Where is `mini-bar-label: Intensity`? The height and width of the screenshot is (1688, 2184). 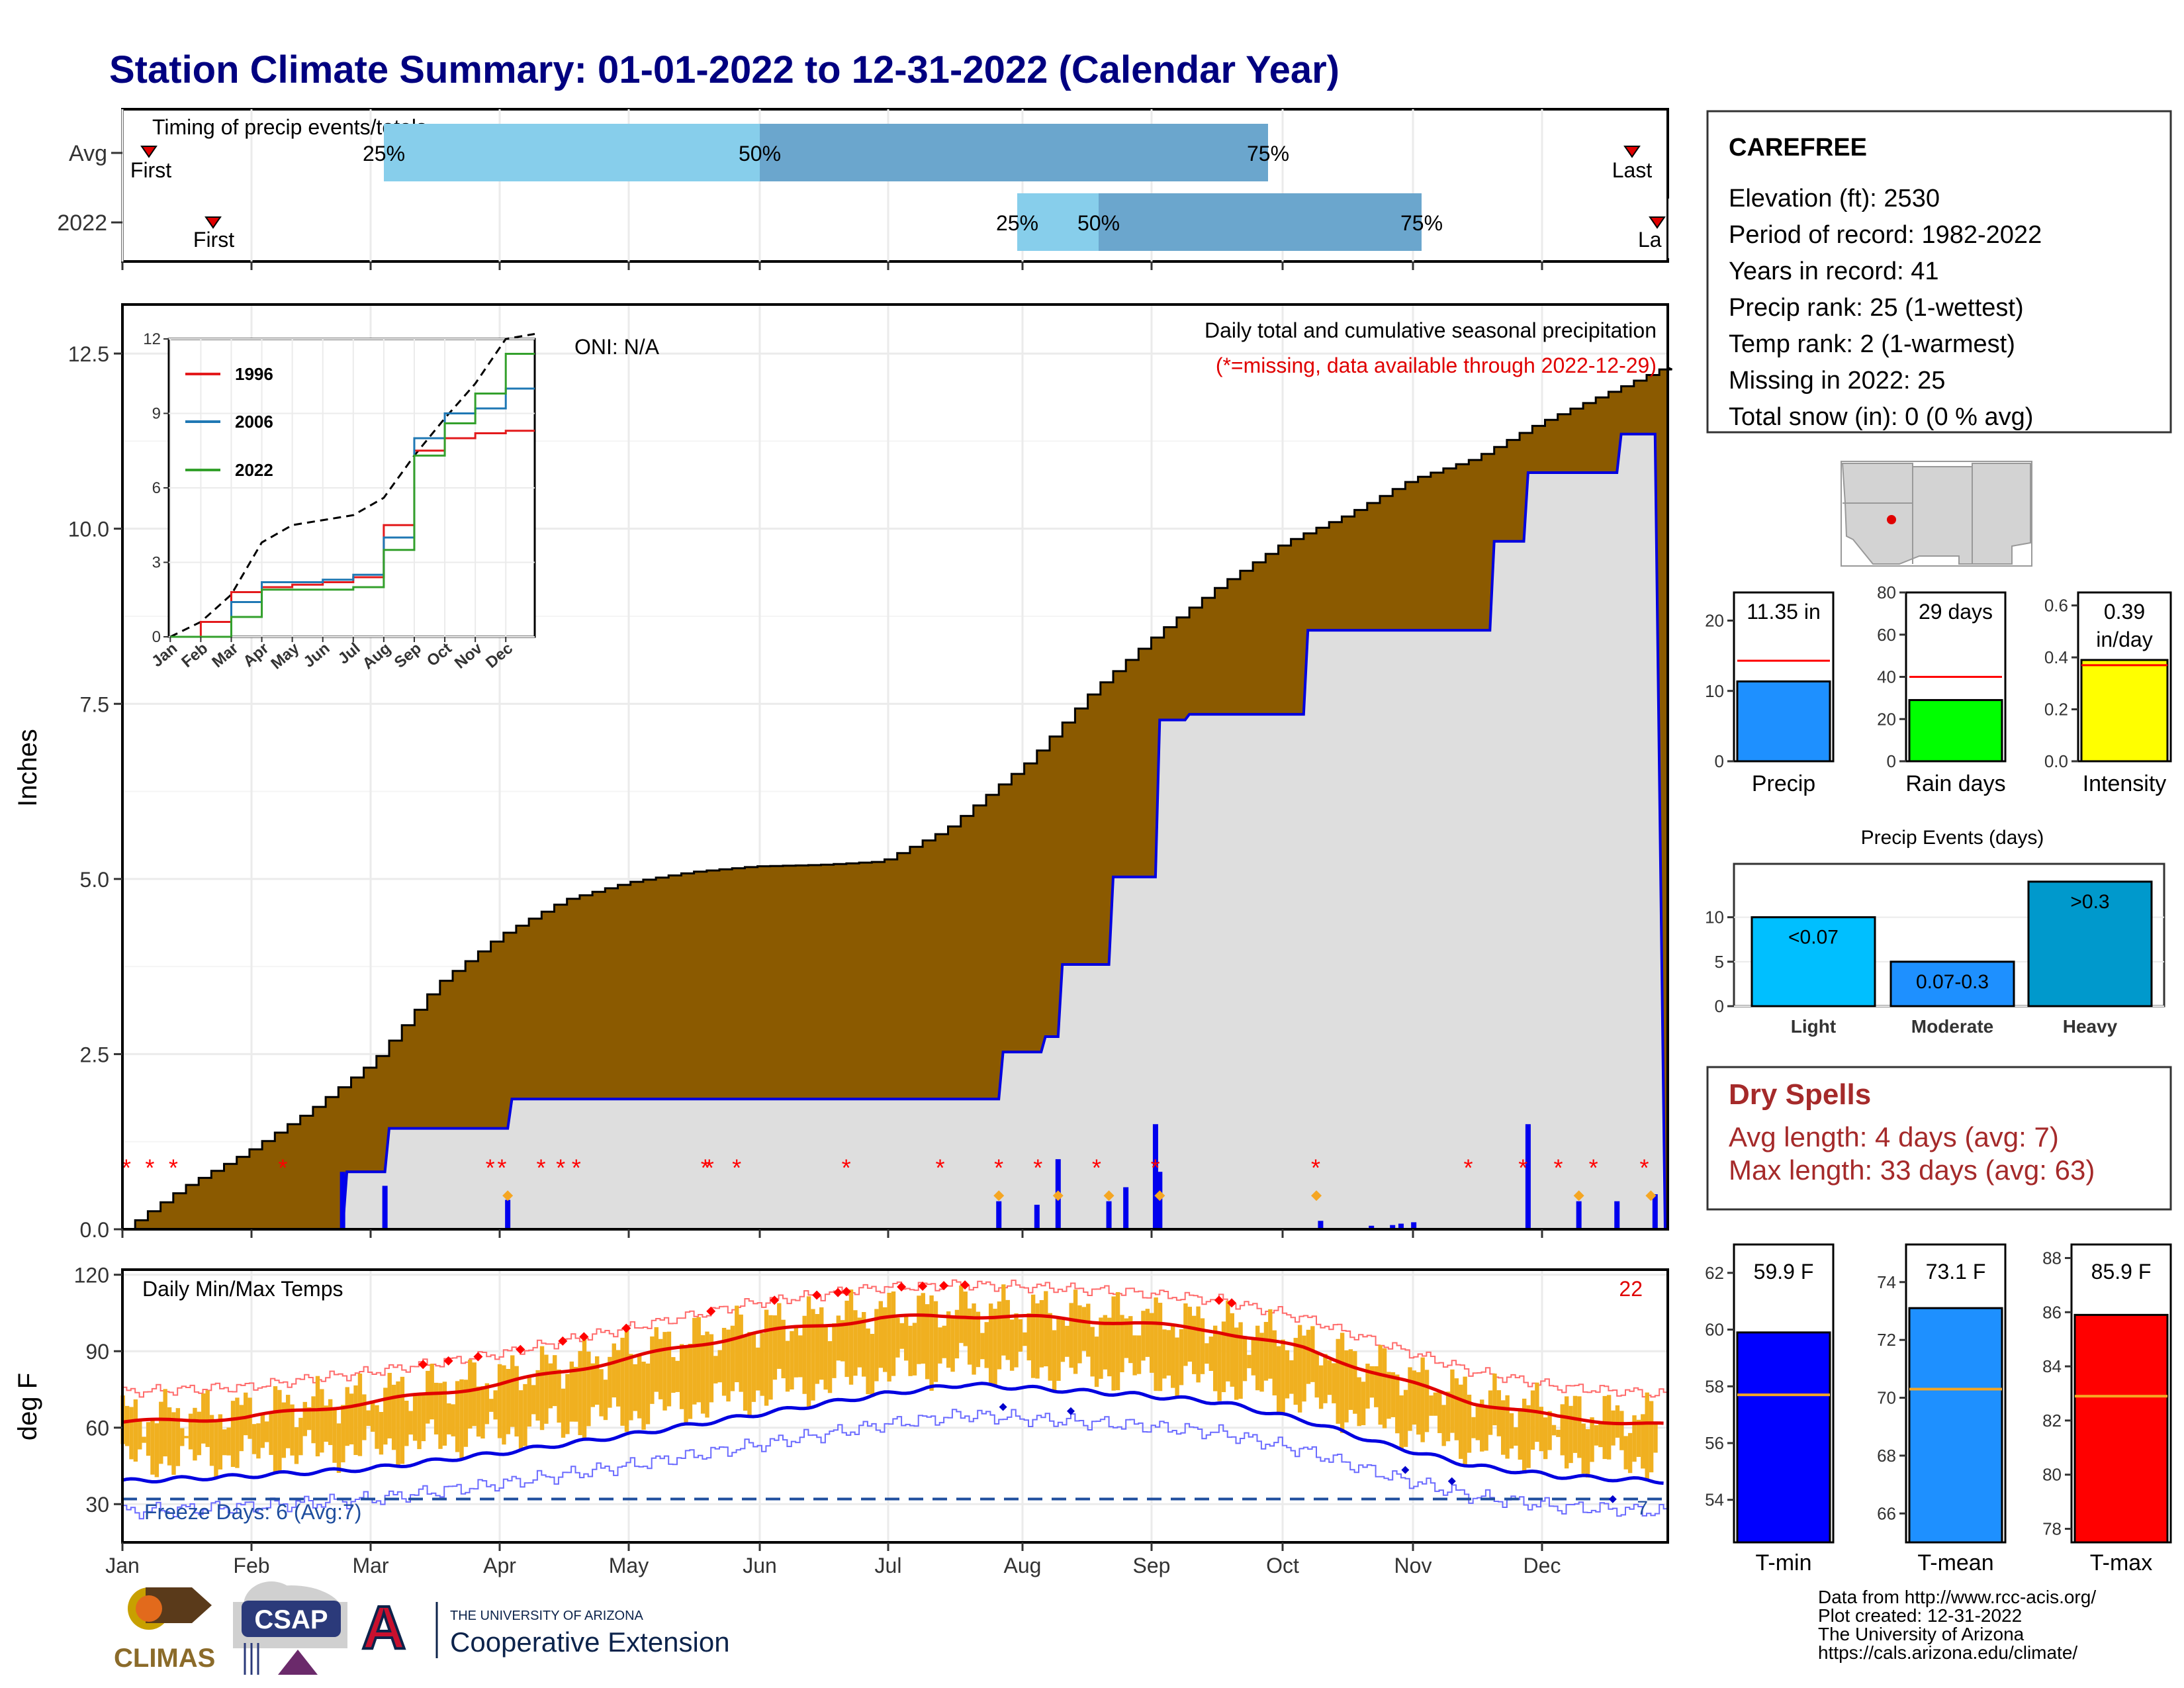 mini-bar-label: Intensity is located at coordinates (2125, 783).